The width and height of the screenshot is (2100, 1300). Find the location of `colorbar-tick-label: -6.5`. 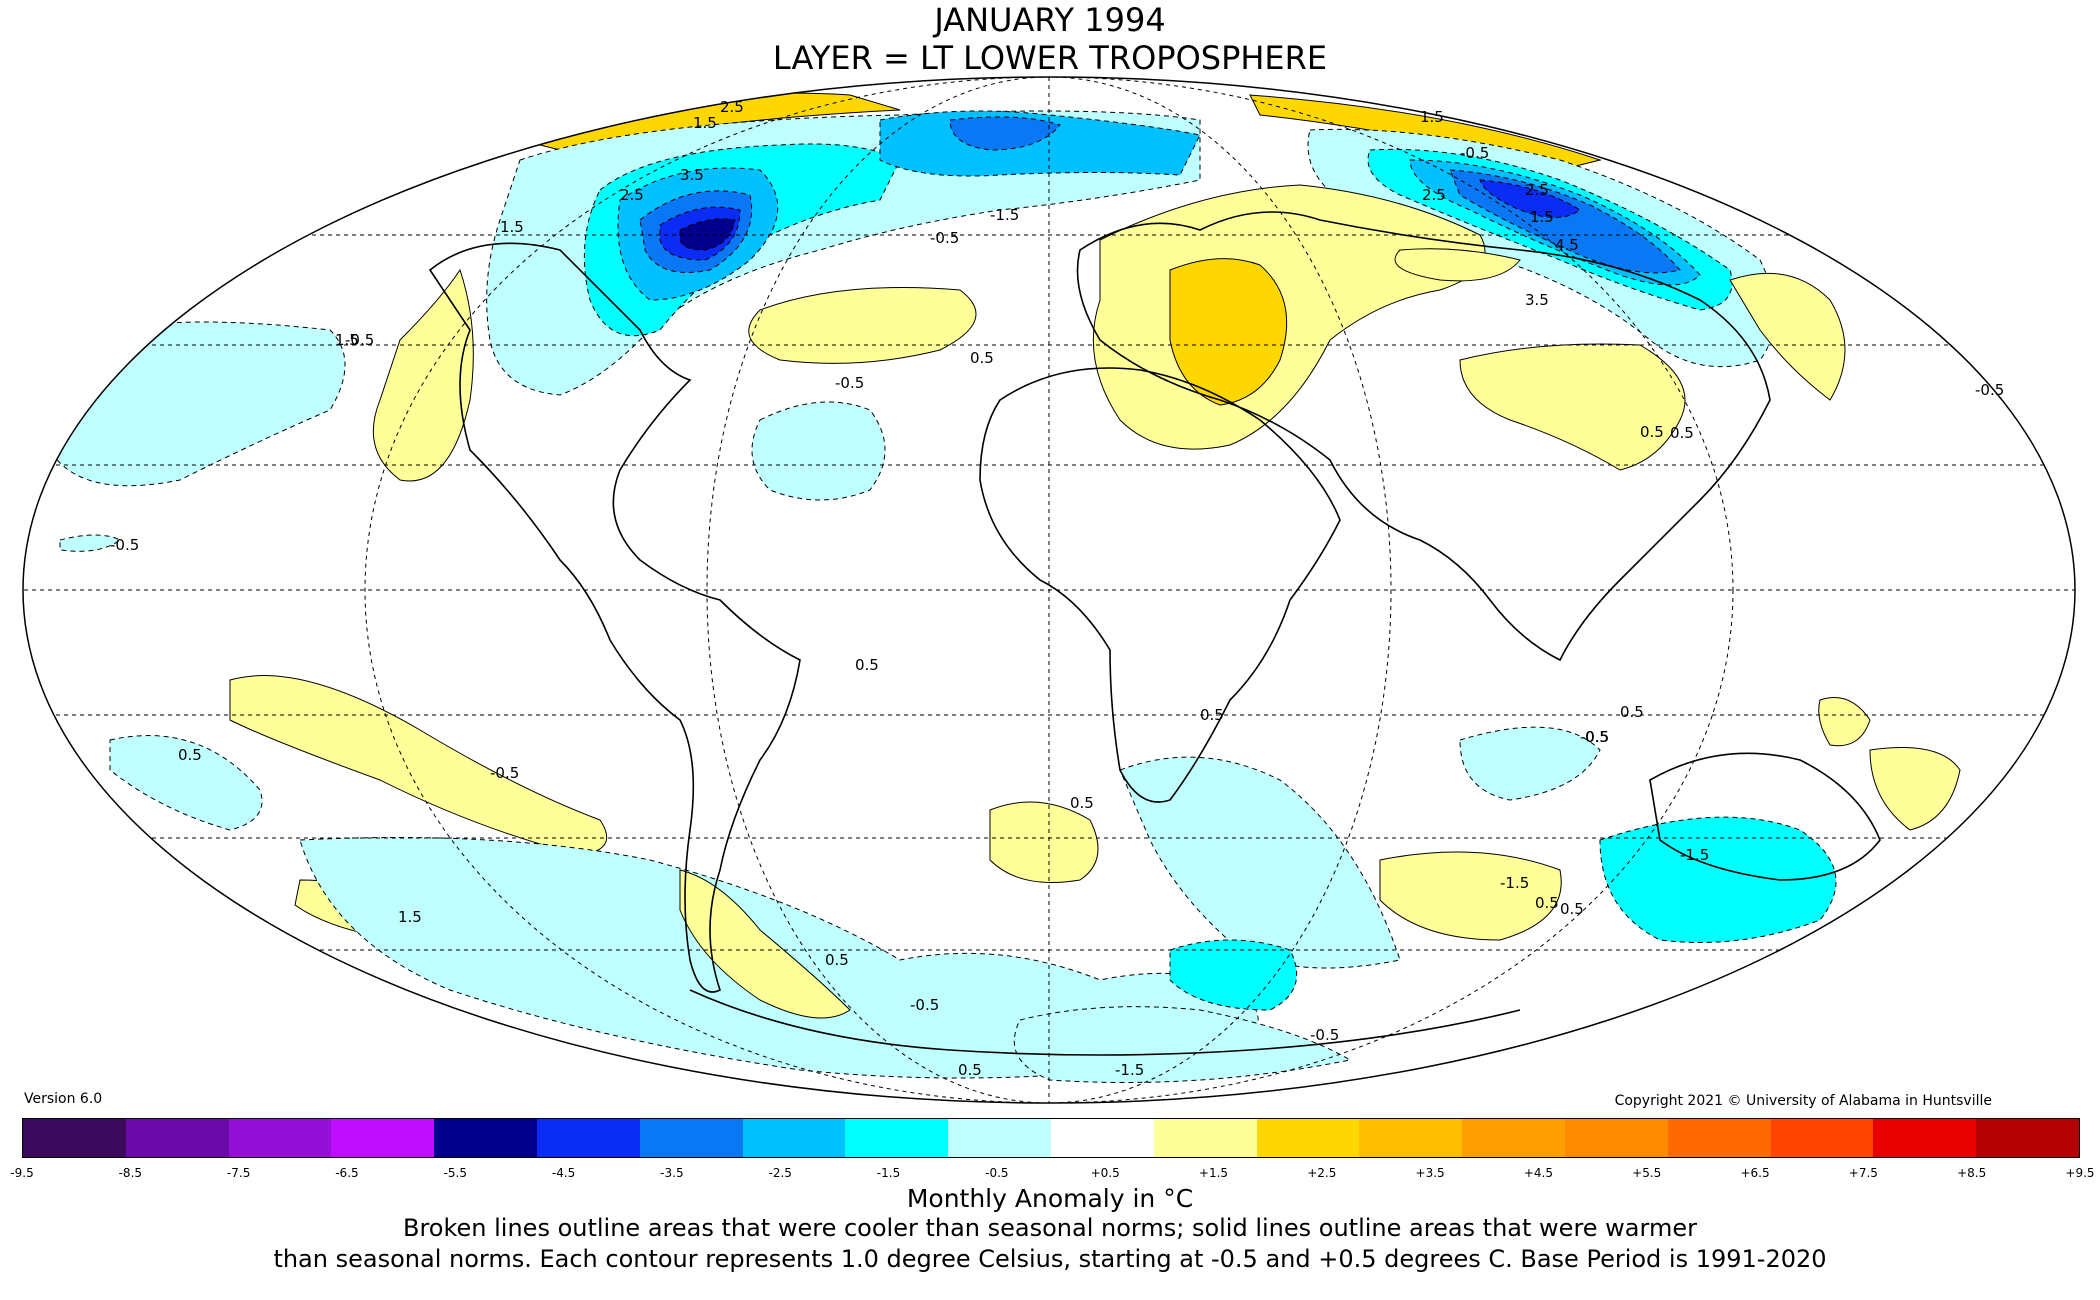

colorbar-tick-label: -6.5 is located at coordinates (347, 1173).